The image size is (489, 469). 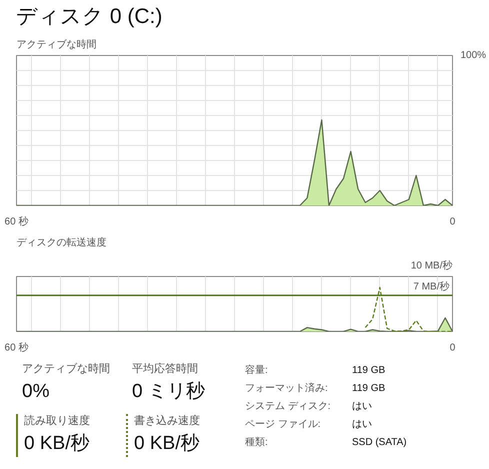 I want to click on text: ページ ファイル:, so click(x=283, y=425).